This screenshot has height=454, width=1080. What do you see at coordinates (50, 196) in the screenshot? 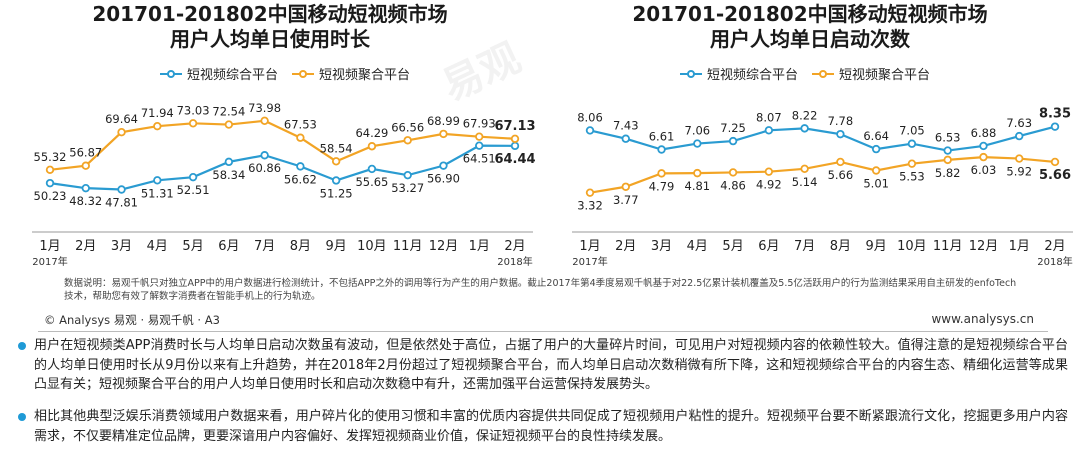
I see `data-label: 50.23` at bounding box center [50, 196].